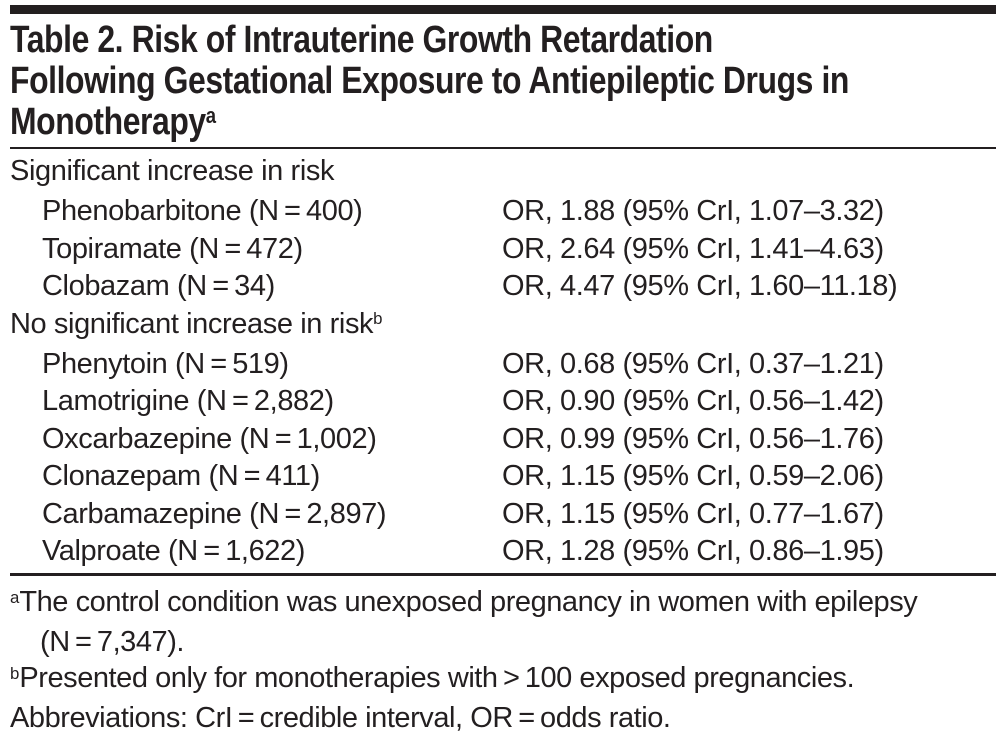 The image size is (1004, 733). Describe the element at coordinates (693, 551) in the screenshot. I see `or-value: OR, 1.28 (95% CrI, 0.86–1.95)` at that location.